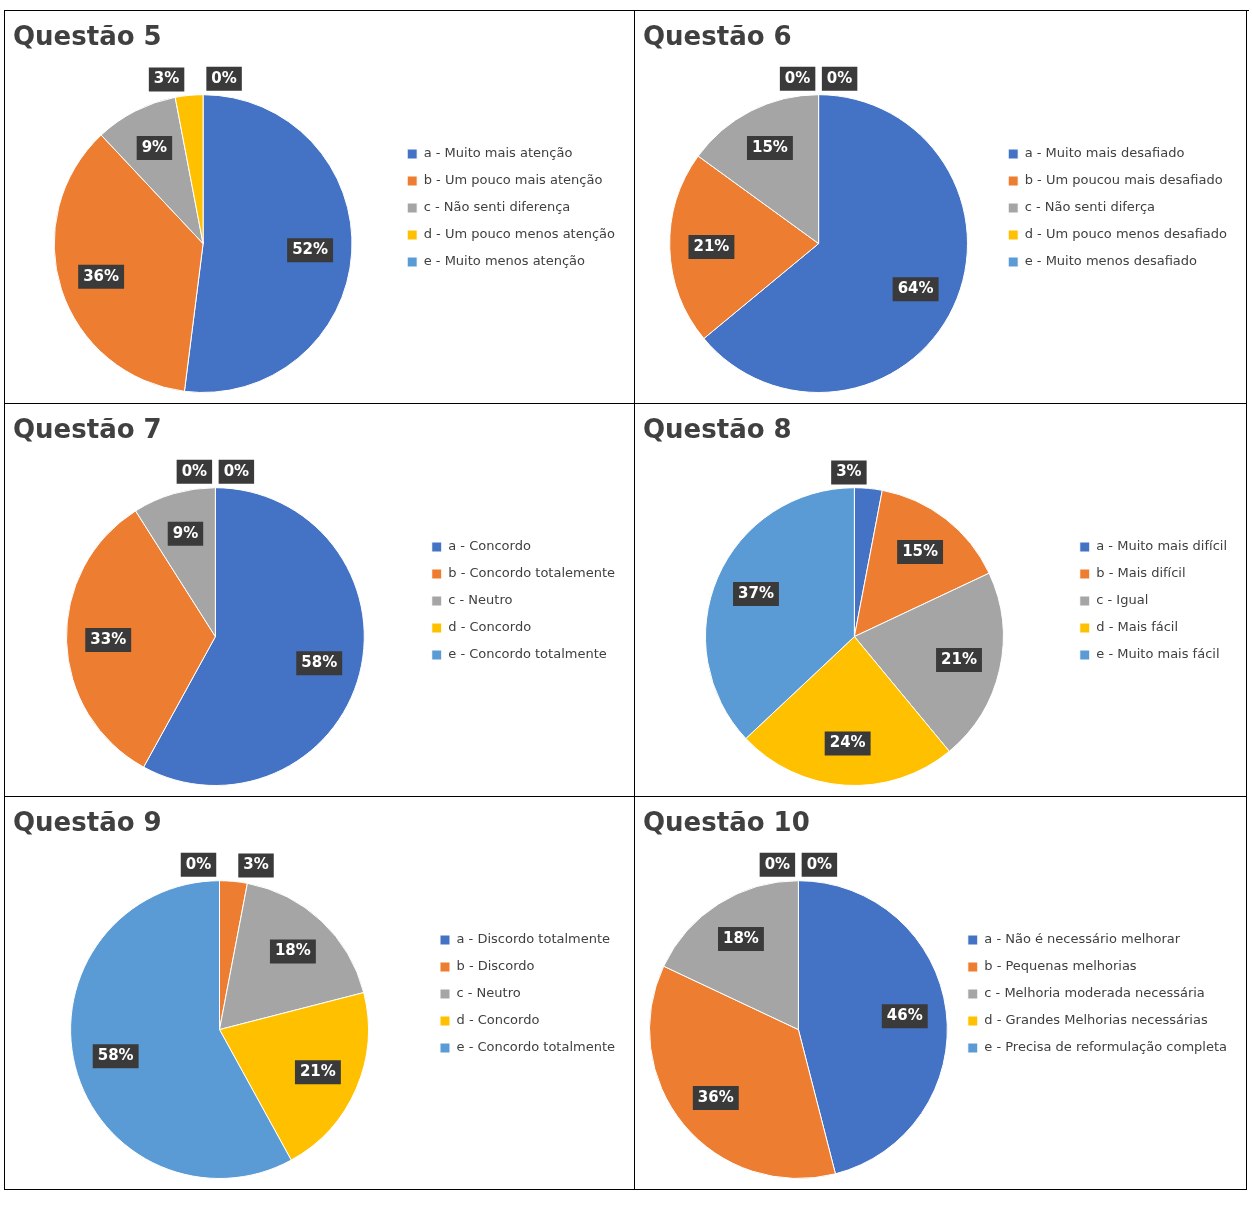 The width and height of the screenshot is (1252, 1232). Describe the element at coordinates (504, 261) in the screenshot. I see `legend-label: e - Muito menos atenção` at that location.